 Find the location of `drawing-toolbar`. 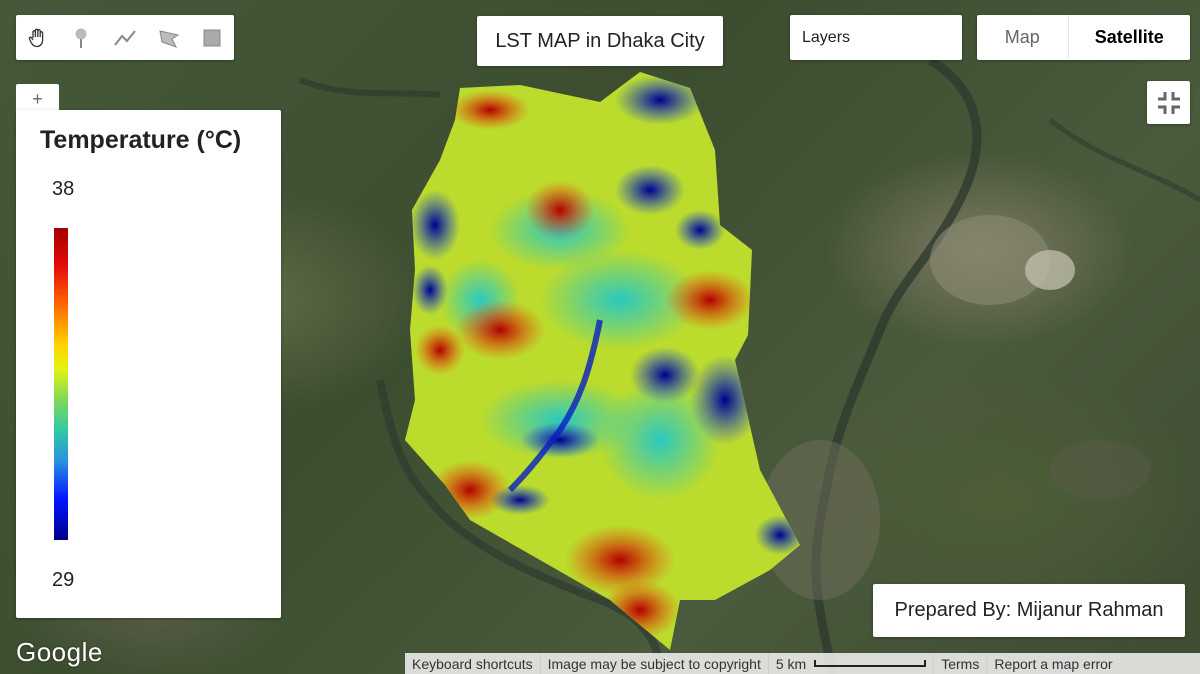

drawing-toolbar is located at coordinates (125, 37).